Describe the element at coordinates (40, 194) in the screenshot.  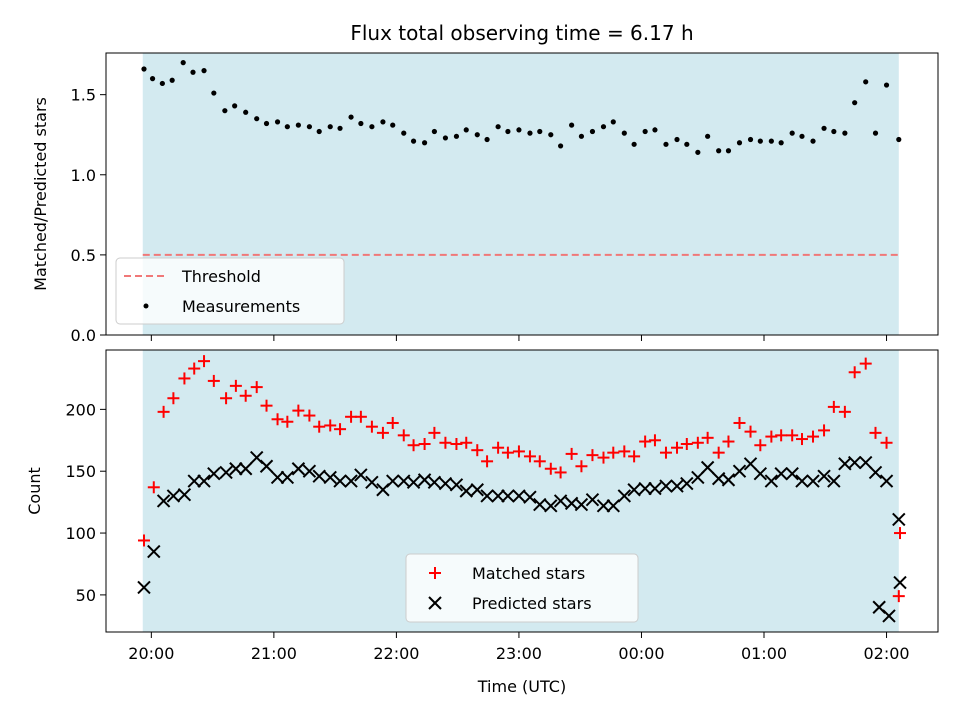
I see `top-y-axis-label: Matched/Predicted stars` at that location.